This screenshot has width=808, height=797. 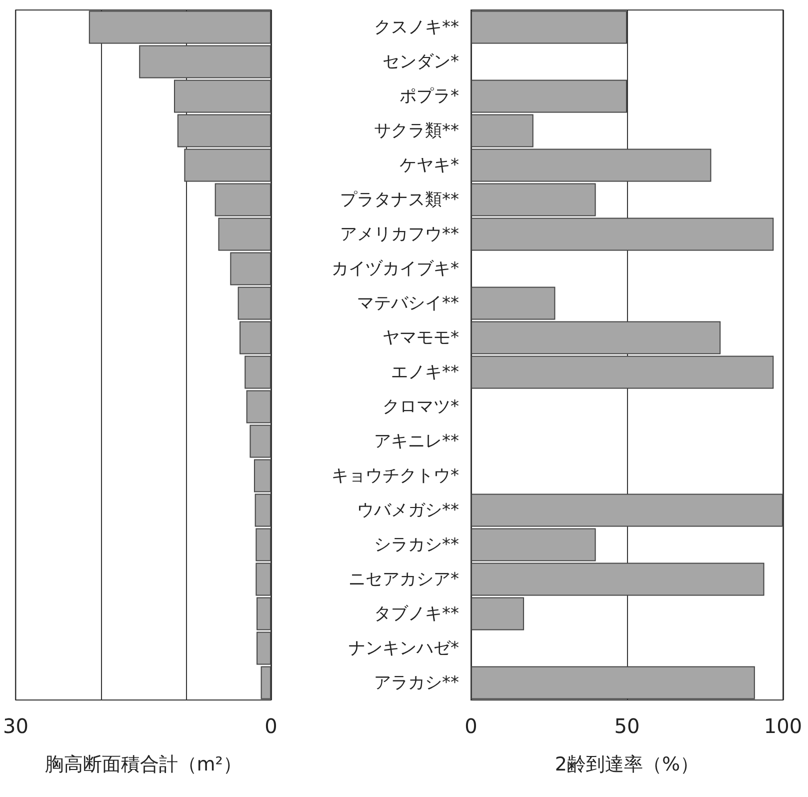 What do you see at coordinates (429, 96) in the screenshot?
I see `y-tick-label: ポプラ*` at bounding box center [429, 96].